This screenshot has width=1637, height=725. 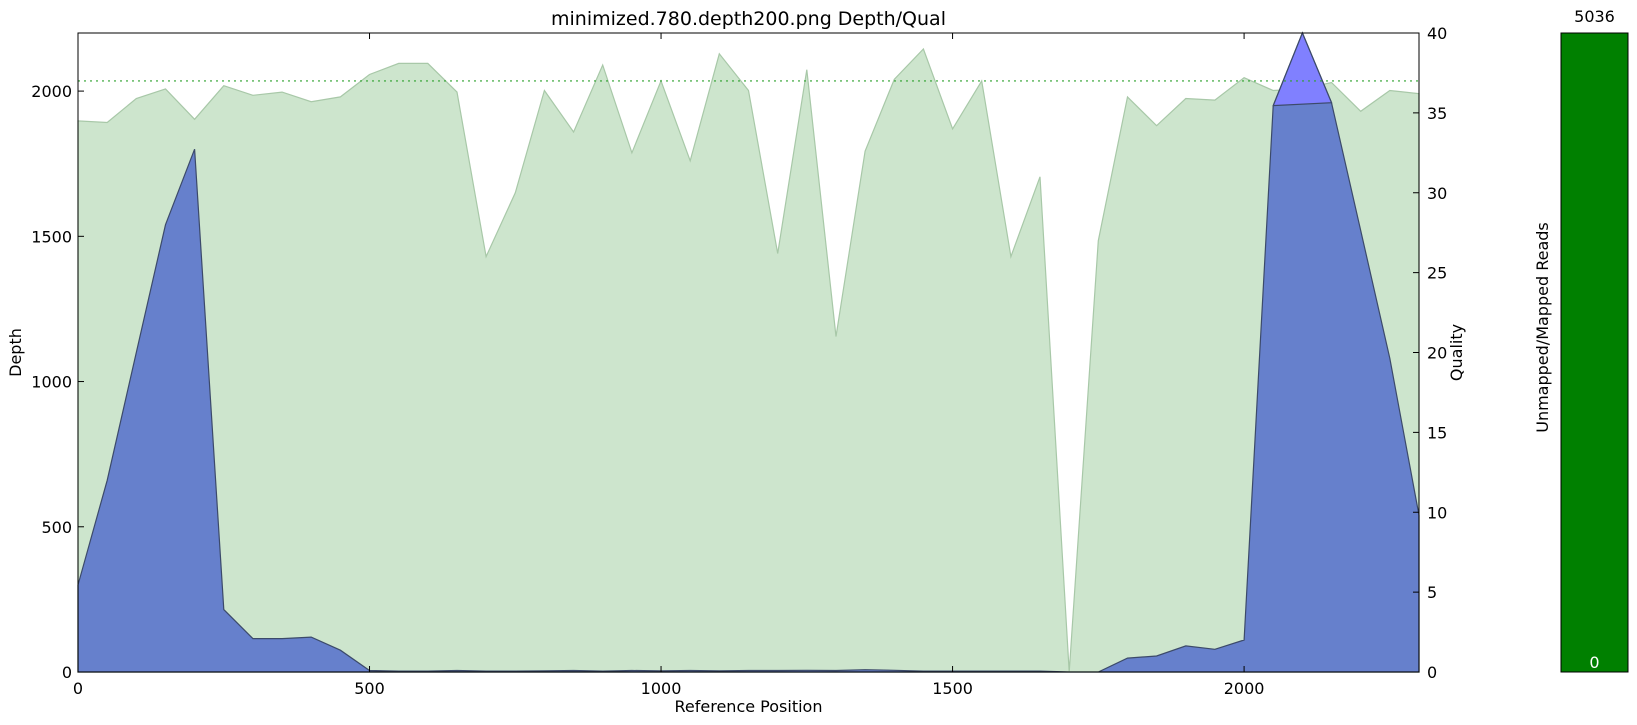 I want to click on y-tick-label: 0, so click(x=67, y=672).